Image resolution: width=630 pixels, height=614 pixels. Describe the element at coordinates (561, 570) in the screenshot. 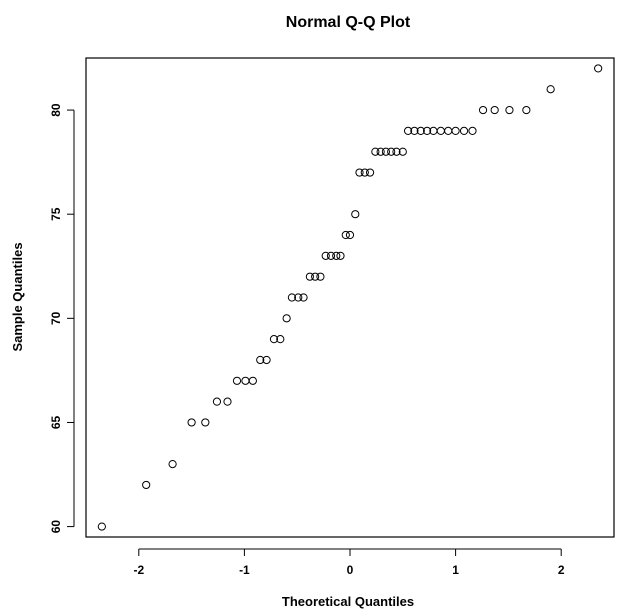

I see `x-tick-label: 2` at that location.